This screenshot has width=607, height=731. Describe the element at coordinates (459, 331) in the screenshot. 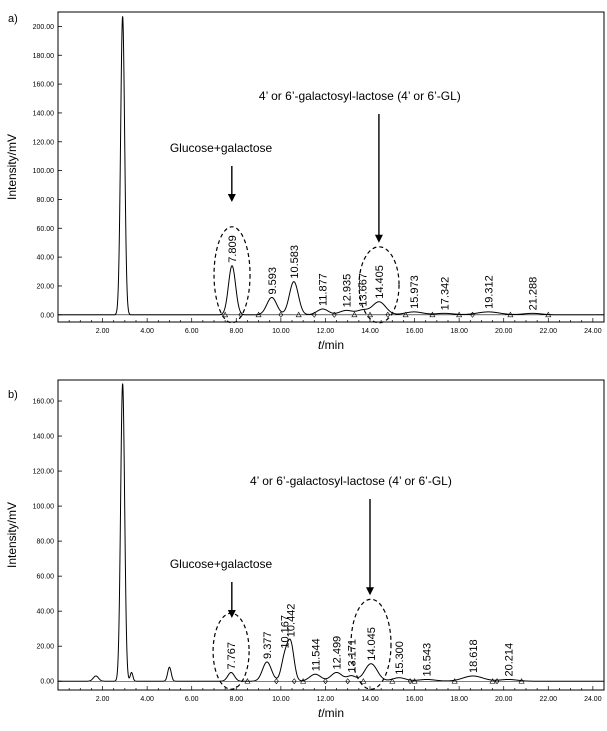

I see `x-tick-label: 18.00` at that location.